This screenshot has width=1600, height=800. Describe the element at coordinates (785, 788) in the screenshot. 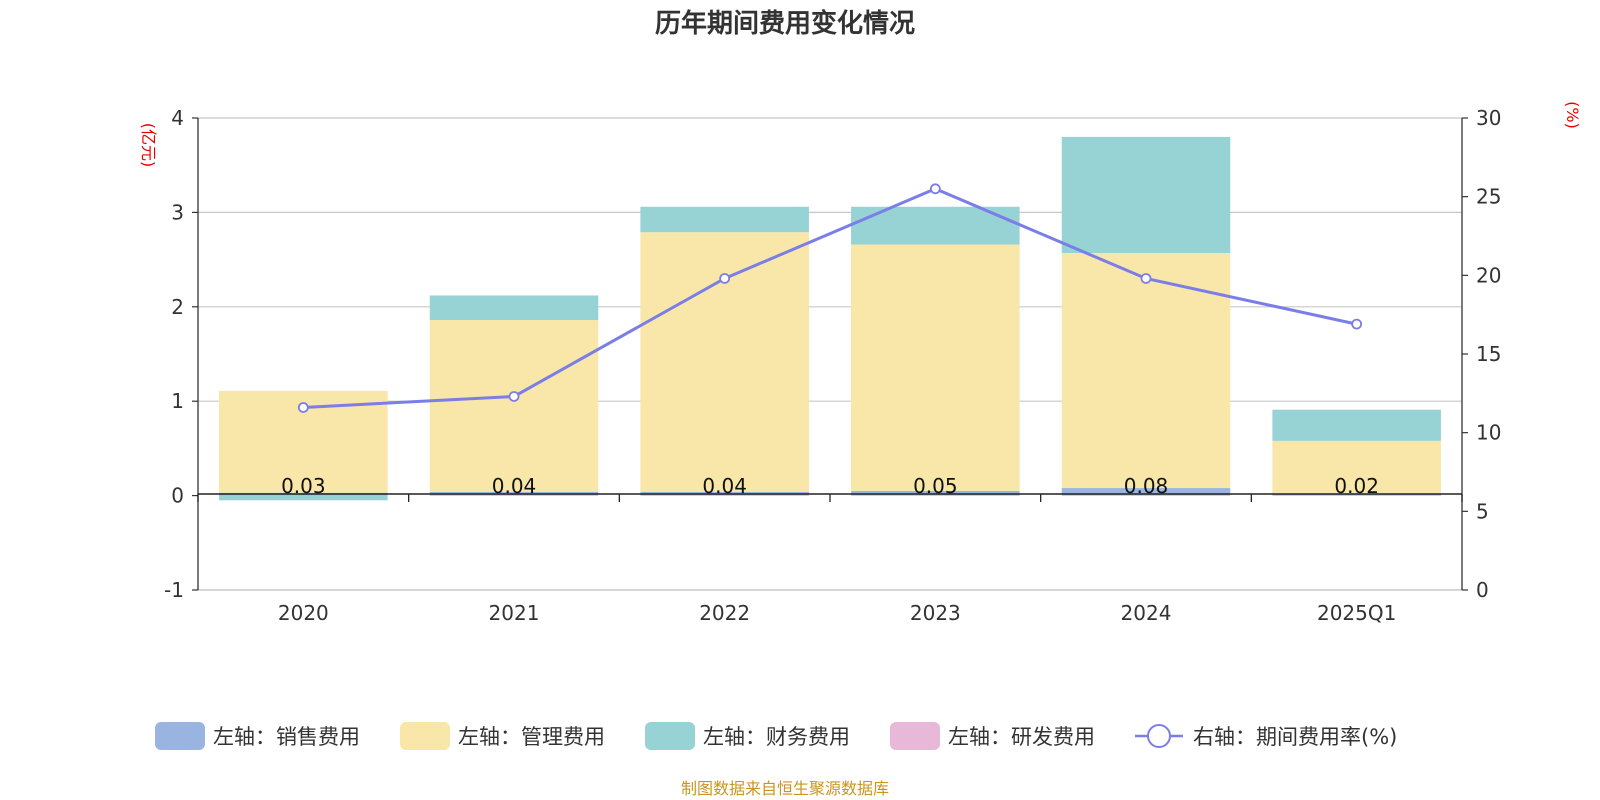

I see `data-source-note: 制图数据来自恒生聚源数据库` at that location.